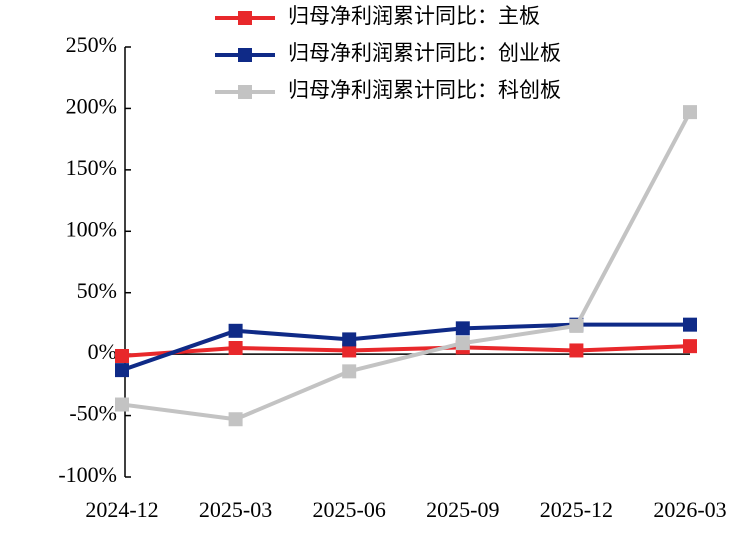 This screenshot has width=744, height=534. Describe the element at coordinates (689, 509) in the screenshot. I see `x-tick-label: 2026-03` at that location.